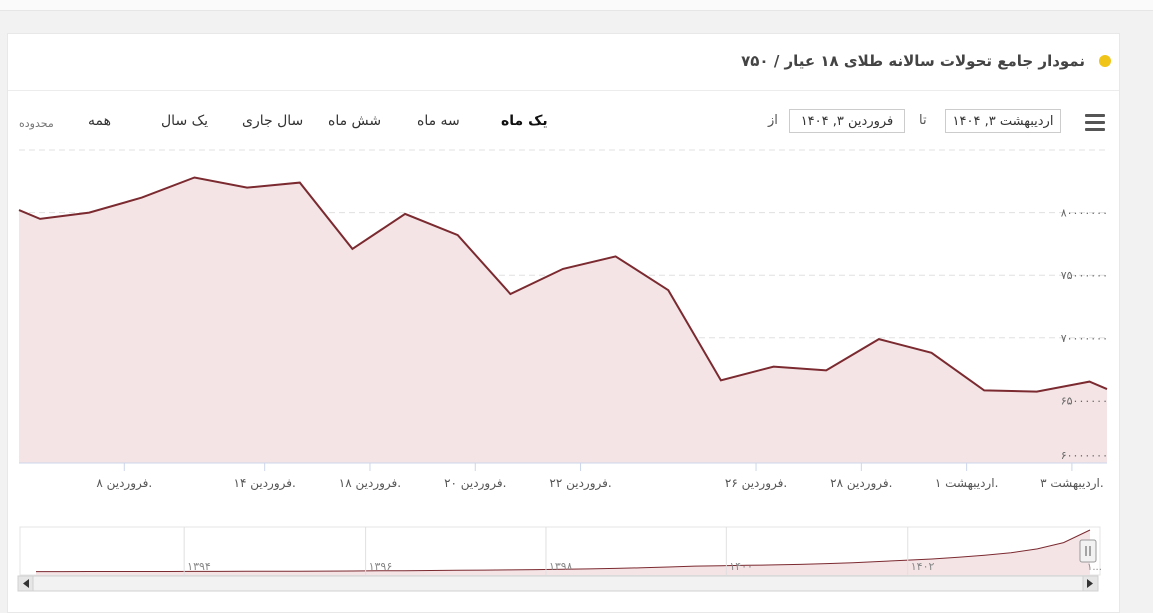 Image resolution: width=1153 pixels, height=613 pixels. What do you see at coordinates (741, 566) in the screenshot?
I see `navigator-label: ۱۴۰۰` at bounding box center [741, 566].